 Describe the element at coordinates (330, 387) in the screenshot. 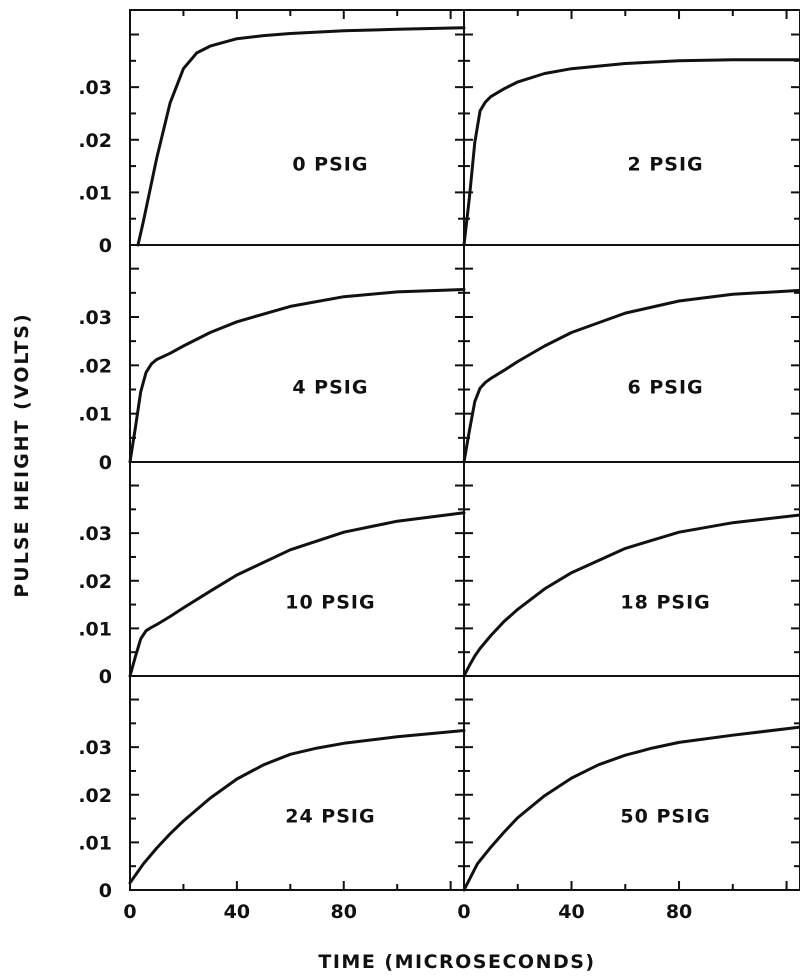

I see `panel-label: 4 PSIG` at that location.